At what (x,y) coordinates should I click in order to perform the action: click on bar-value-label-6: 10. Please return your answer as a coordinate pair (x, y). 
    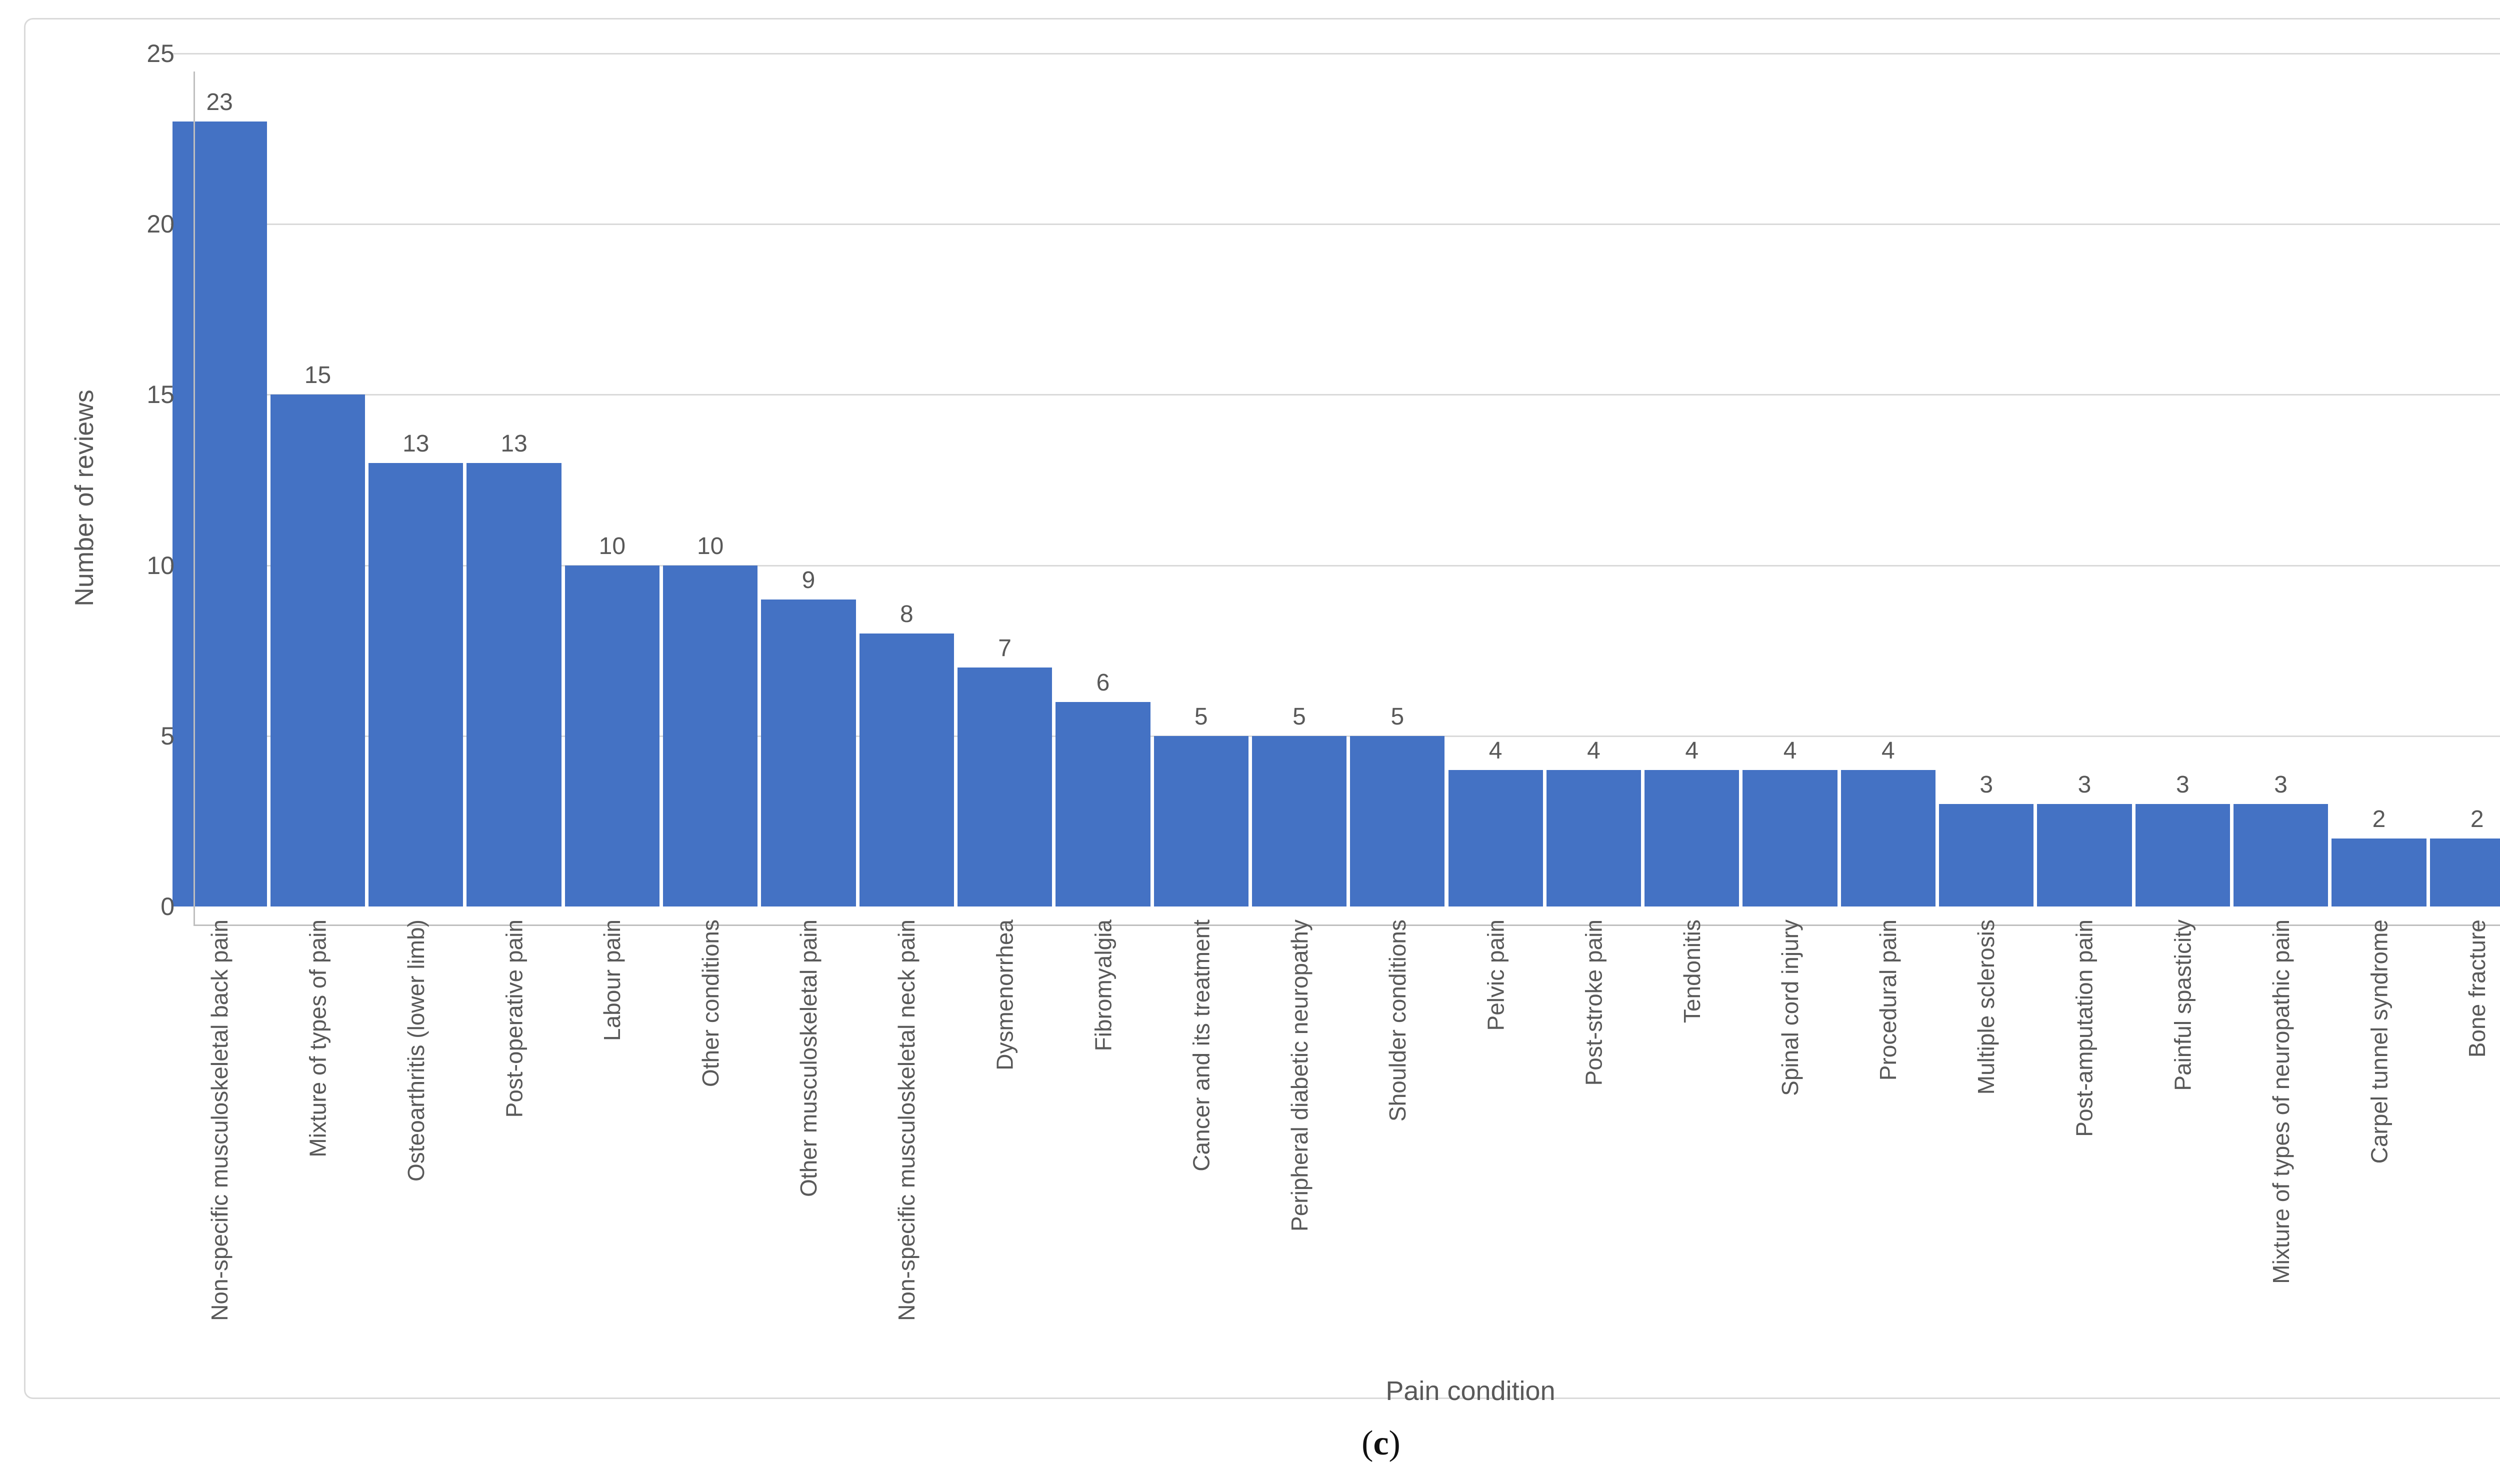
    Looking at the image, I should click on (710, 546).